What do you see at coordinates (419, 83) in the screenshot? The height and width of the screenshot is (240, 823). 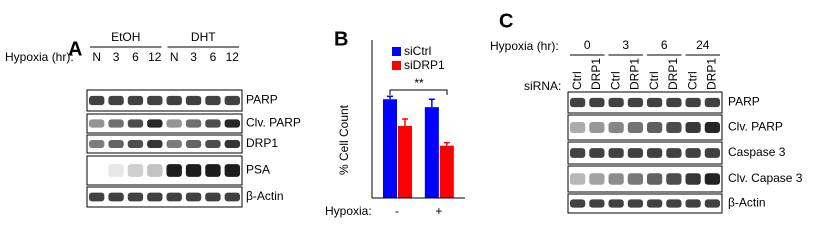 I see `significance-label: **` at bounding box center [419, 83].